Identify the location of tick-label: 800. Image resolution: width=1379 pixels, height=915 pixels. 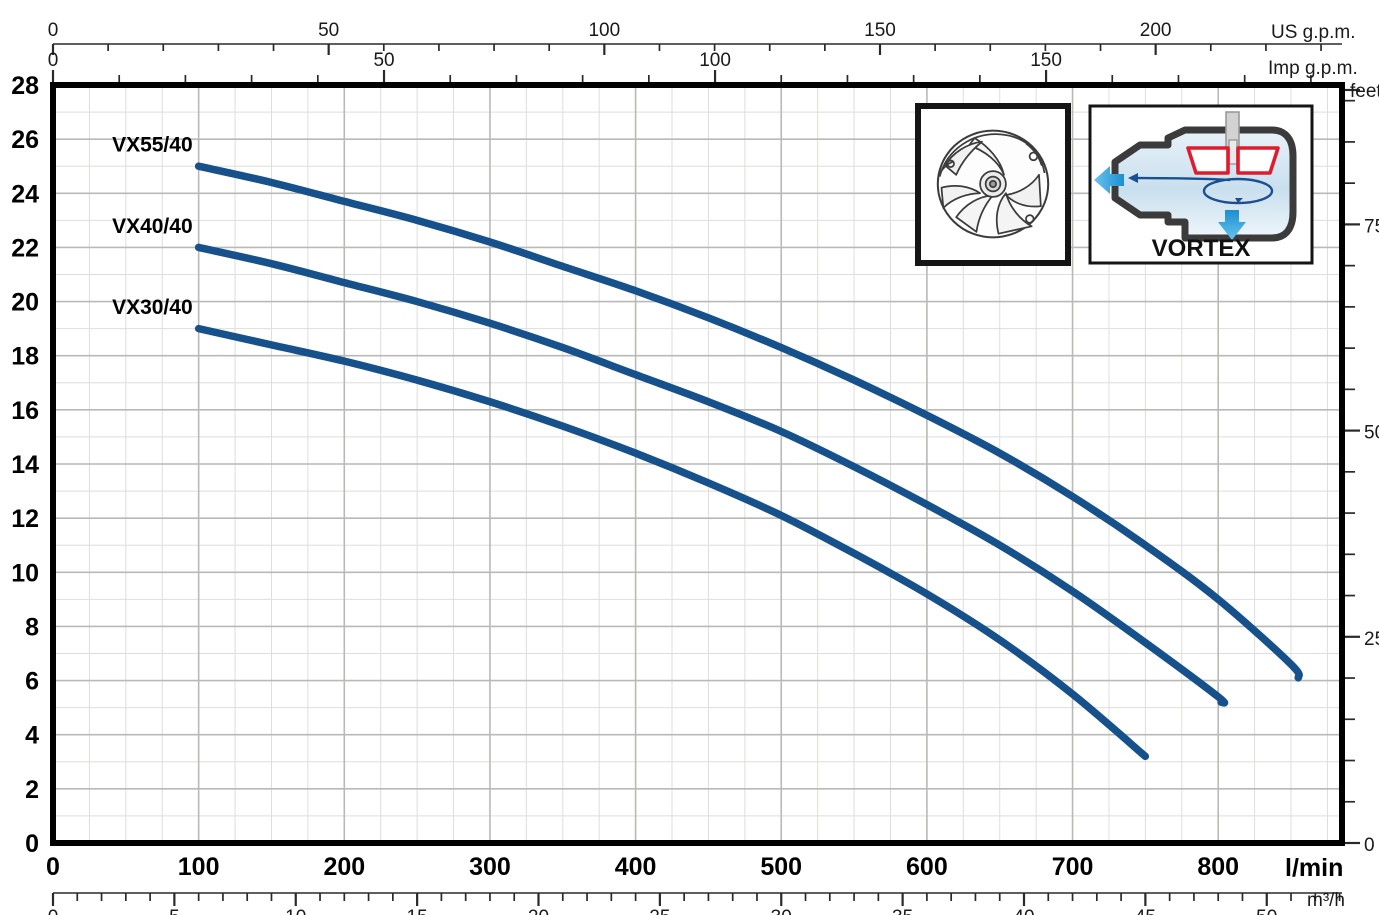
(1218, 867).